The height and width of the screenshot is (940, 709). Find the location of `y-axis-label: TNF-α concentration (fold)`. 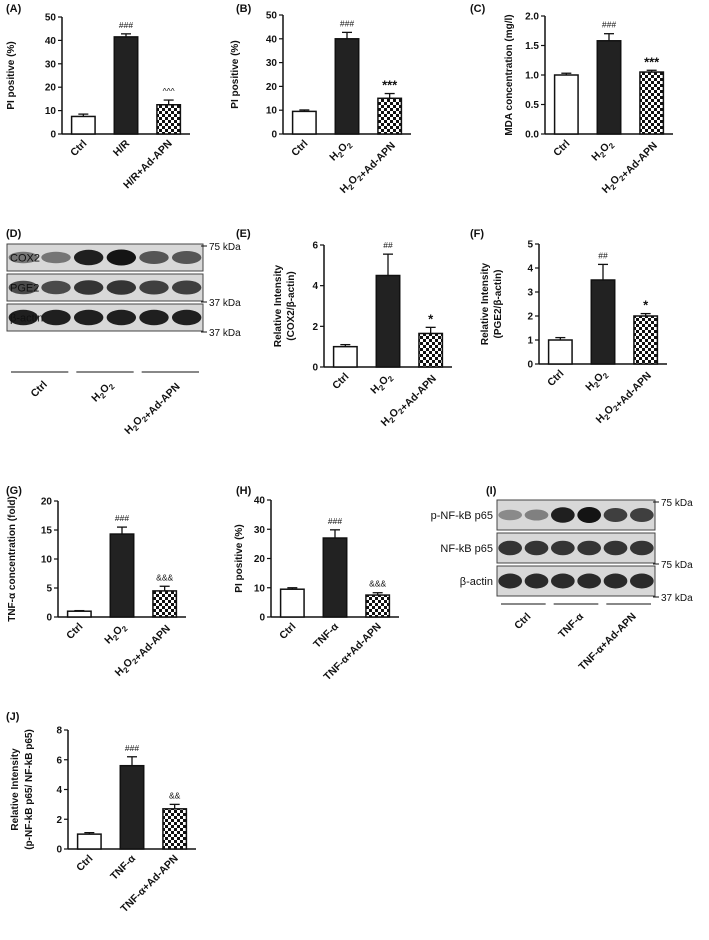

y-axis-label: TNF-α concentration (fold) is located at coordinates (12, 559).